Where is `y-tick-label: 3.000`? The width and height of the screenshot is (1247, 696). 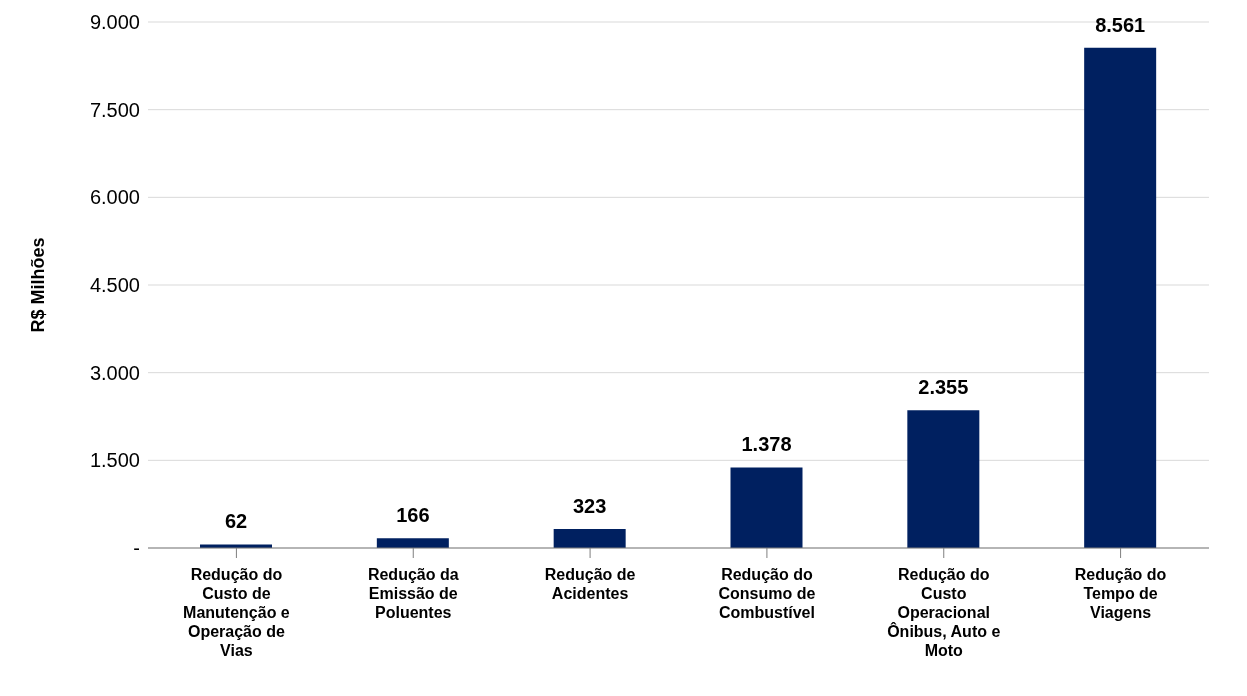 y-tick-label: 3.000 is located at coordinates (114, 372).